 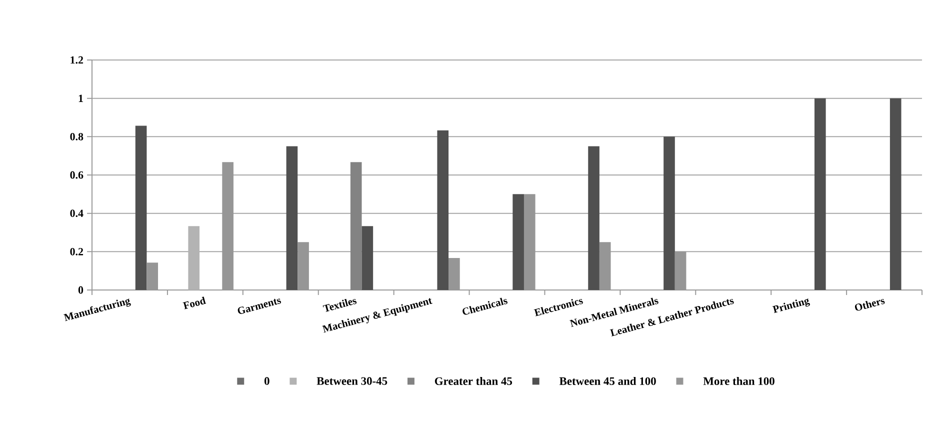 I want to click on x-tick-label: Printing, so click(x=791, y=306).